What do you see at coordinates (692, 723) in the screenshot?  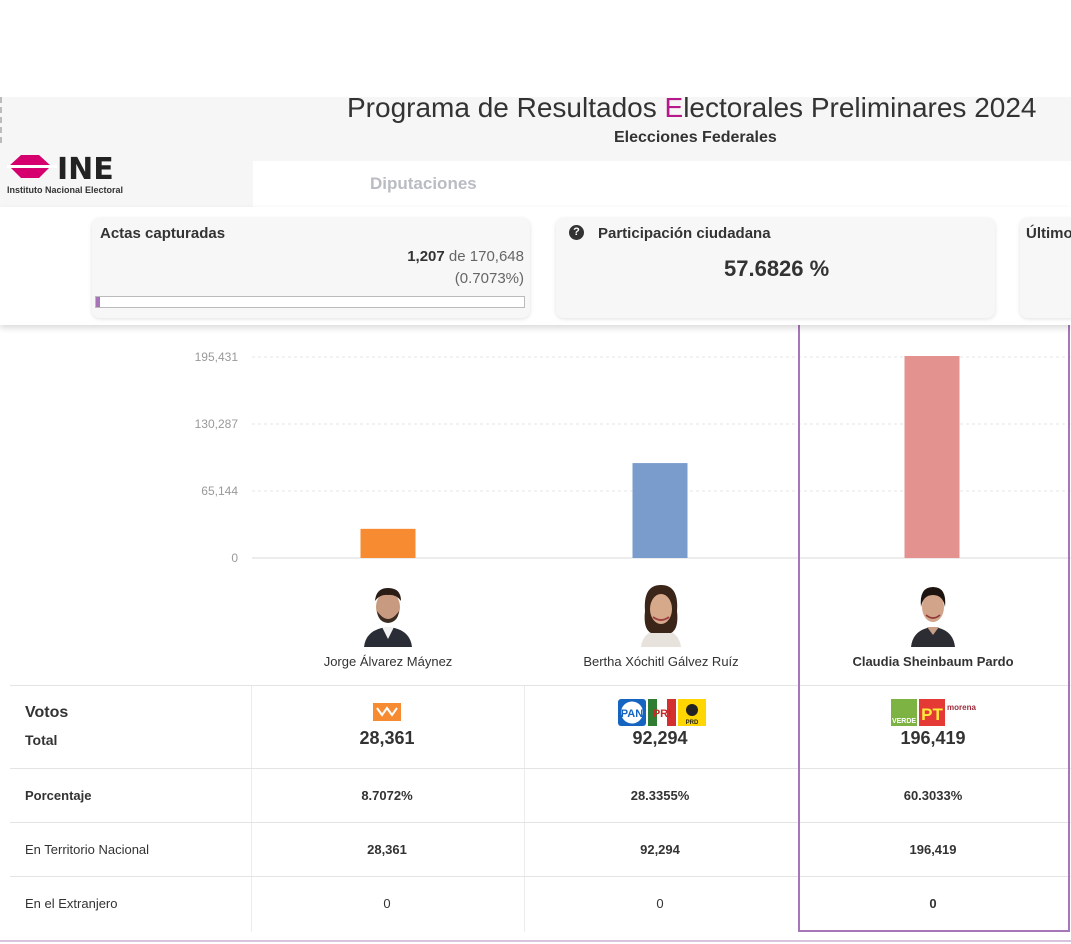 I see `prd-text: PRD` at bounding box center [692, 723].